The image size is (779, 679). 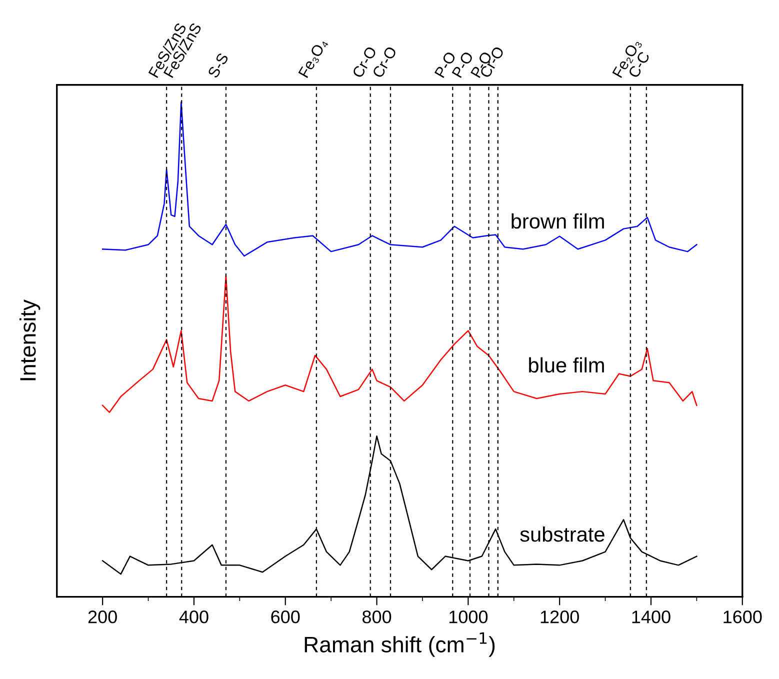 I want to click on x-axis-title: Raman shift (cm$^{−1}$), so click(x=399, y=644).